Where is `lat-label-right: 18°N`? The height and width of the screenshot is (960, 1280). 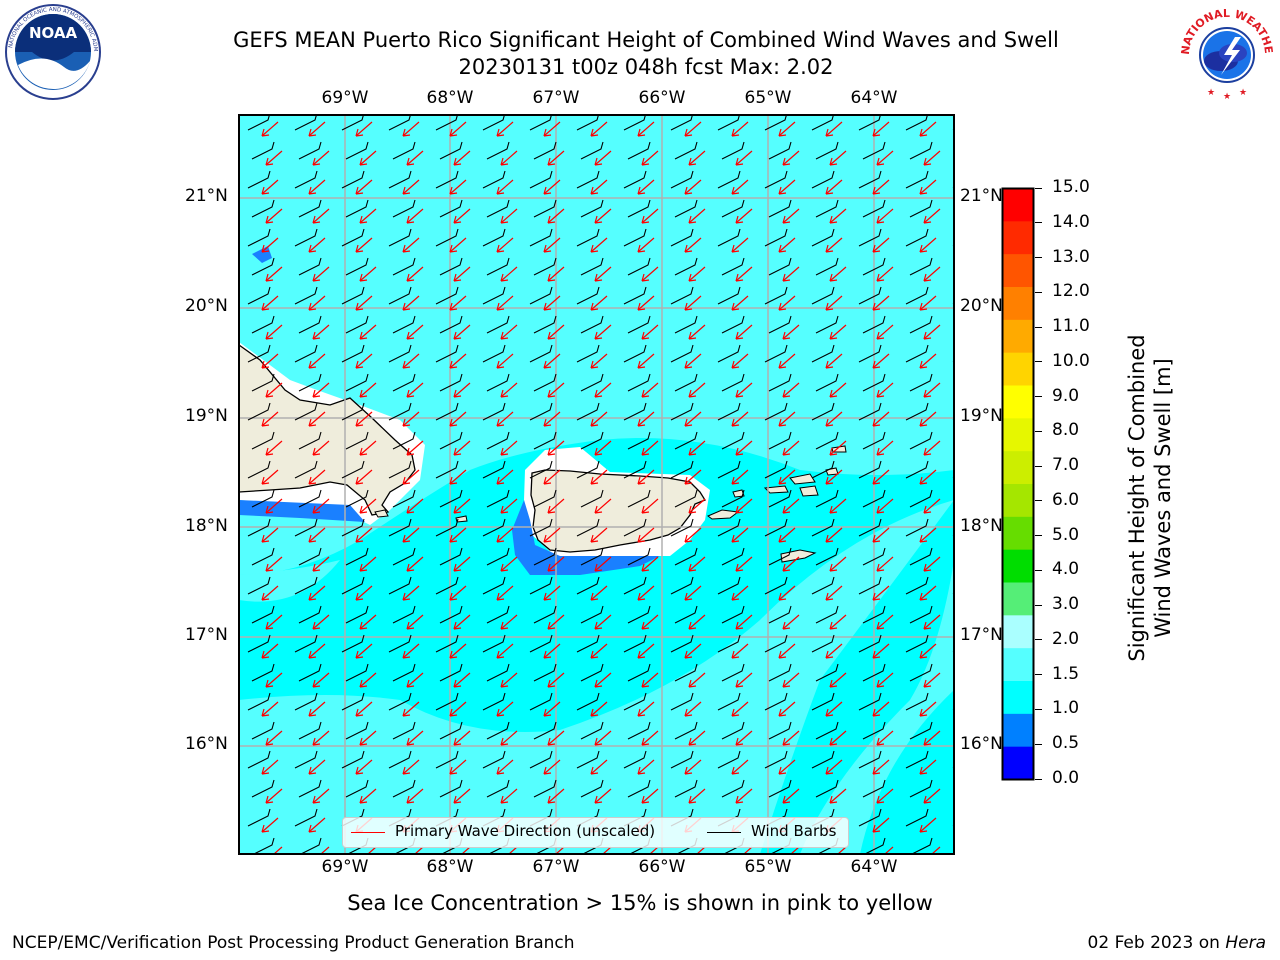 lat-label-right: 18°N is located at coordinates (981, 526).